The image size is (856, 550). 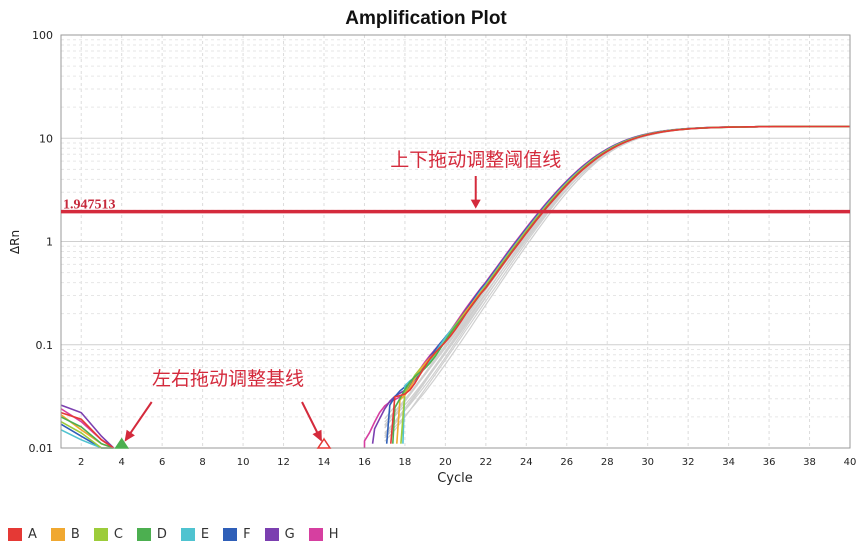 I want to click on x-tick-label: 40, so click(x=850, y=462).